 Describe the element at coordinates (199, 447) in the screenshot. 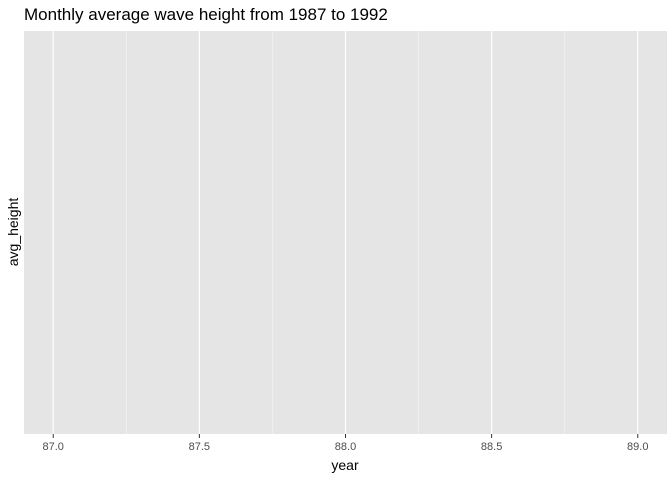

I see `x-tick-label-1: 87.5` at that location.